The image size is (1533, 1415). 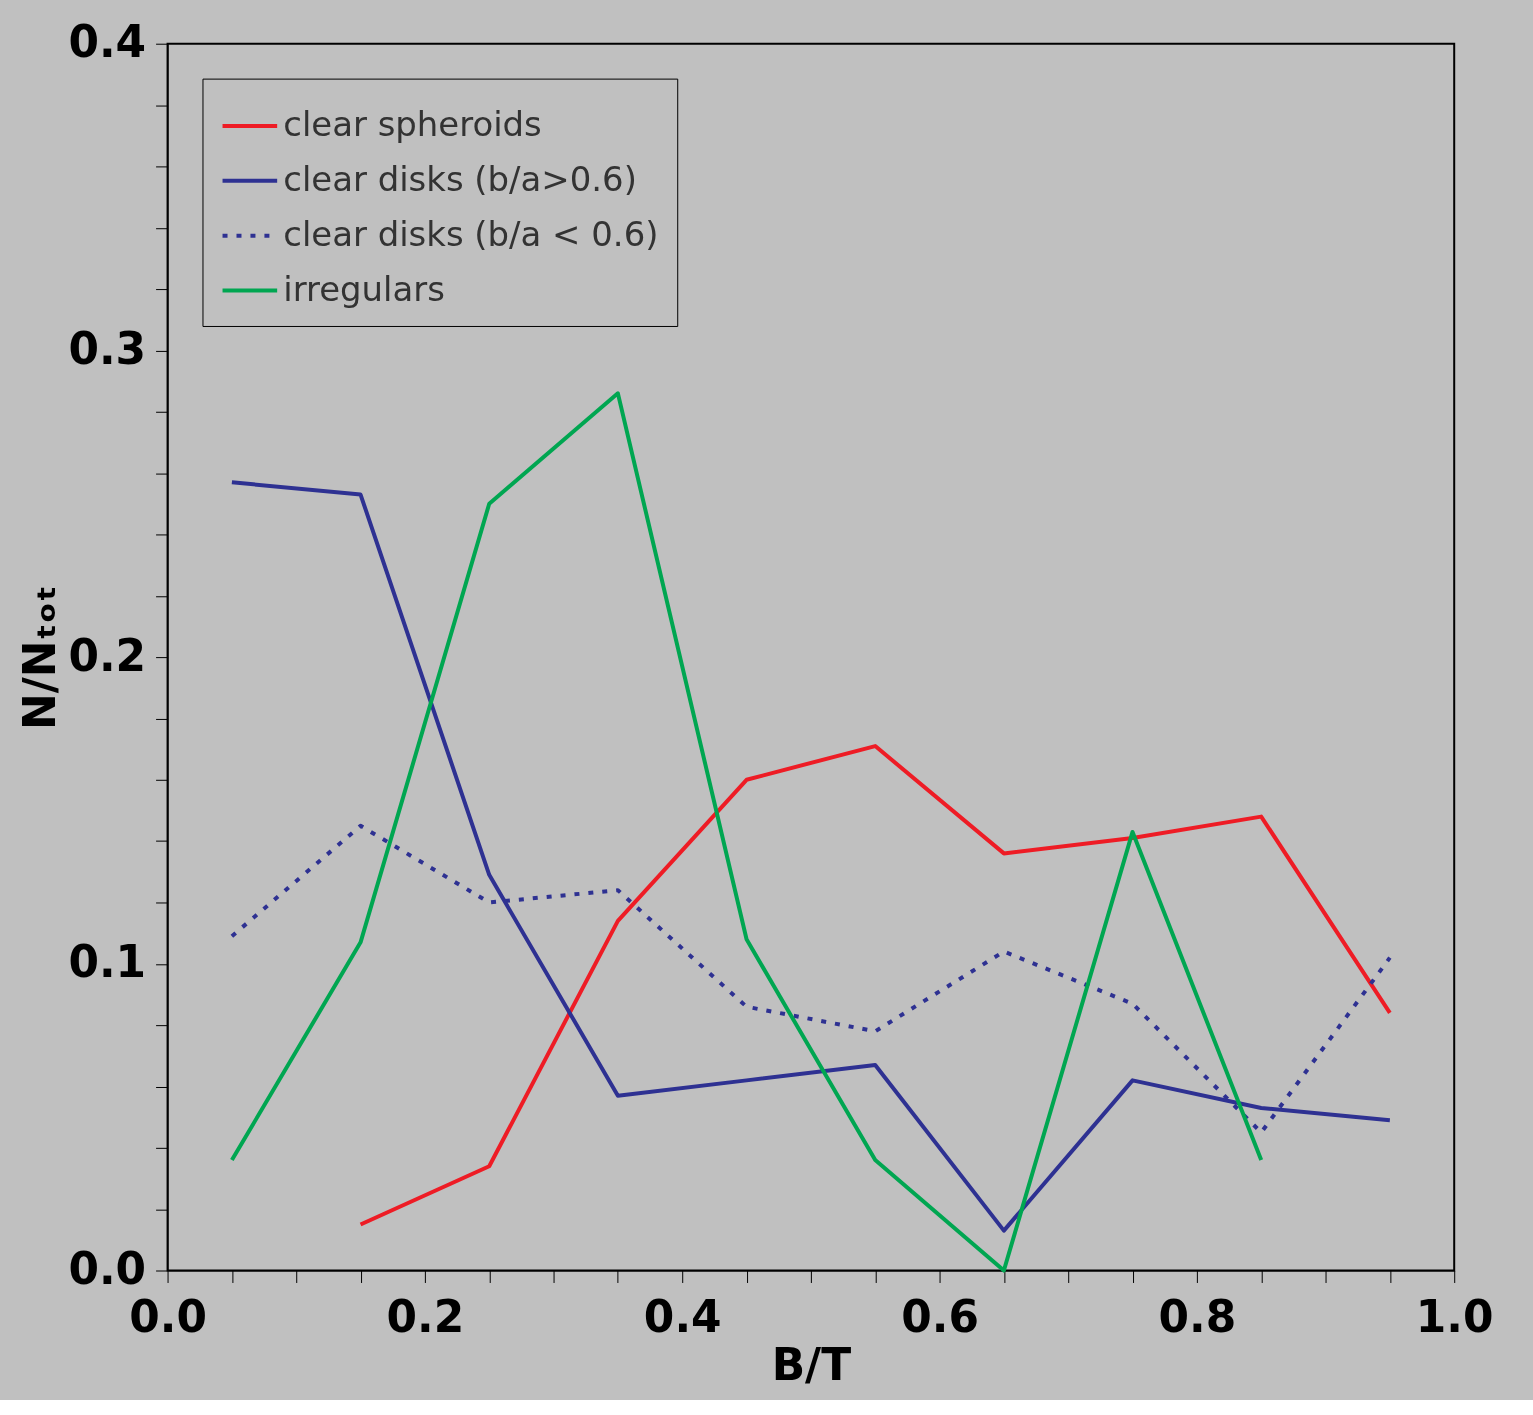 I want to click on x-tick-label: 0.4, so click(x=682, y=1316).